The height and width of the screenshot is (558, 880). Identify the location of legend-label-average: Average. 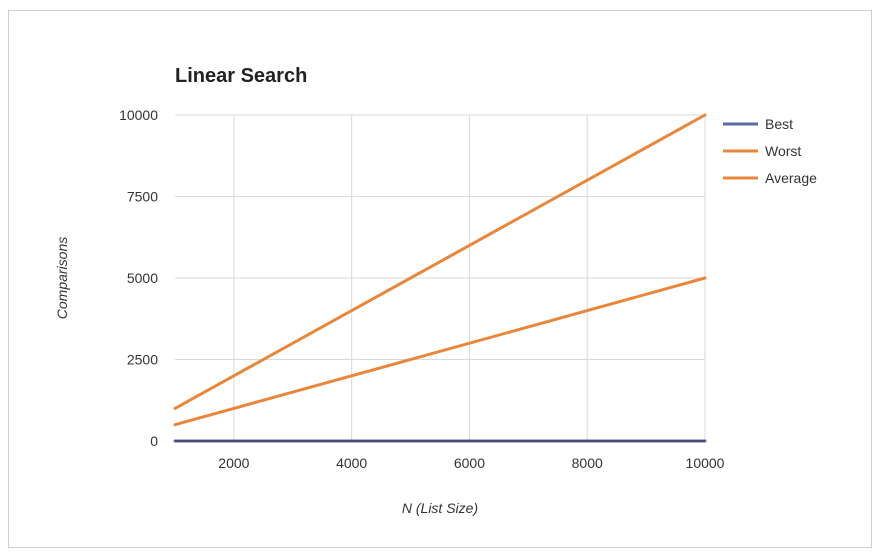
(791, 178).